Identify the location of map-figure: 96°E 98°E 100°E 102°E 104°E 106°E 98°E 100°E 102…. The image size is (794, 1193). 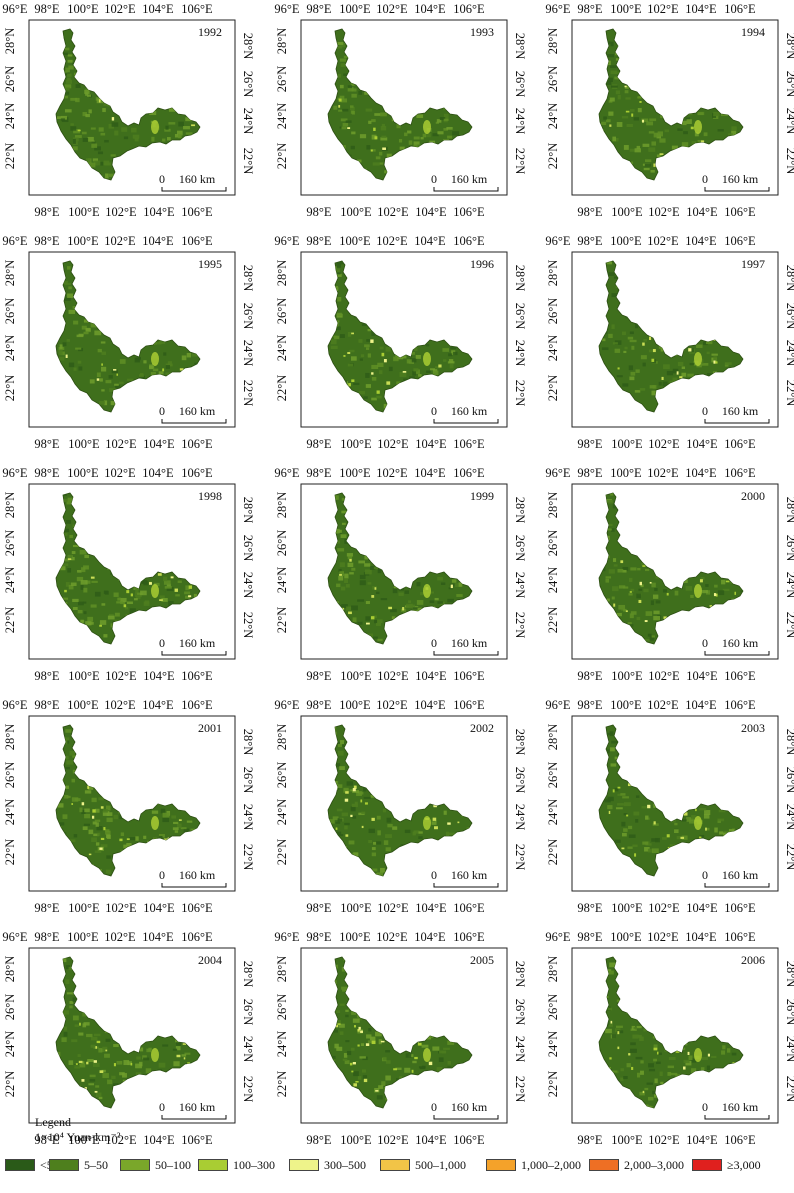
(128, 342).